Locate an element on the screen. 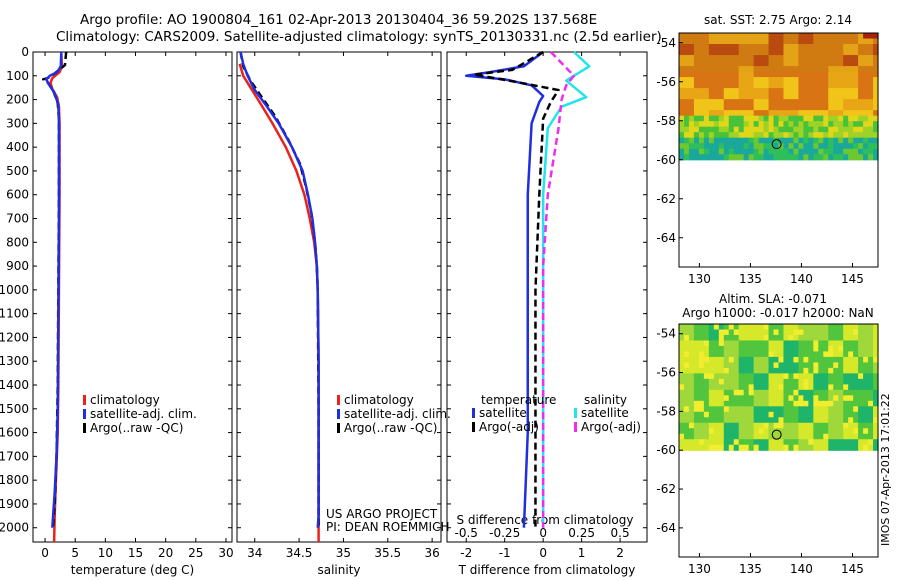 The height and width of the screenshot is (580, 900). sst_map-ytick-label-5: -64 is located at coordinates (666, 238).